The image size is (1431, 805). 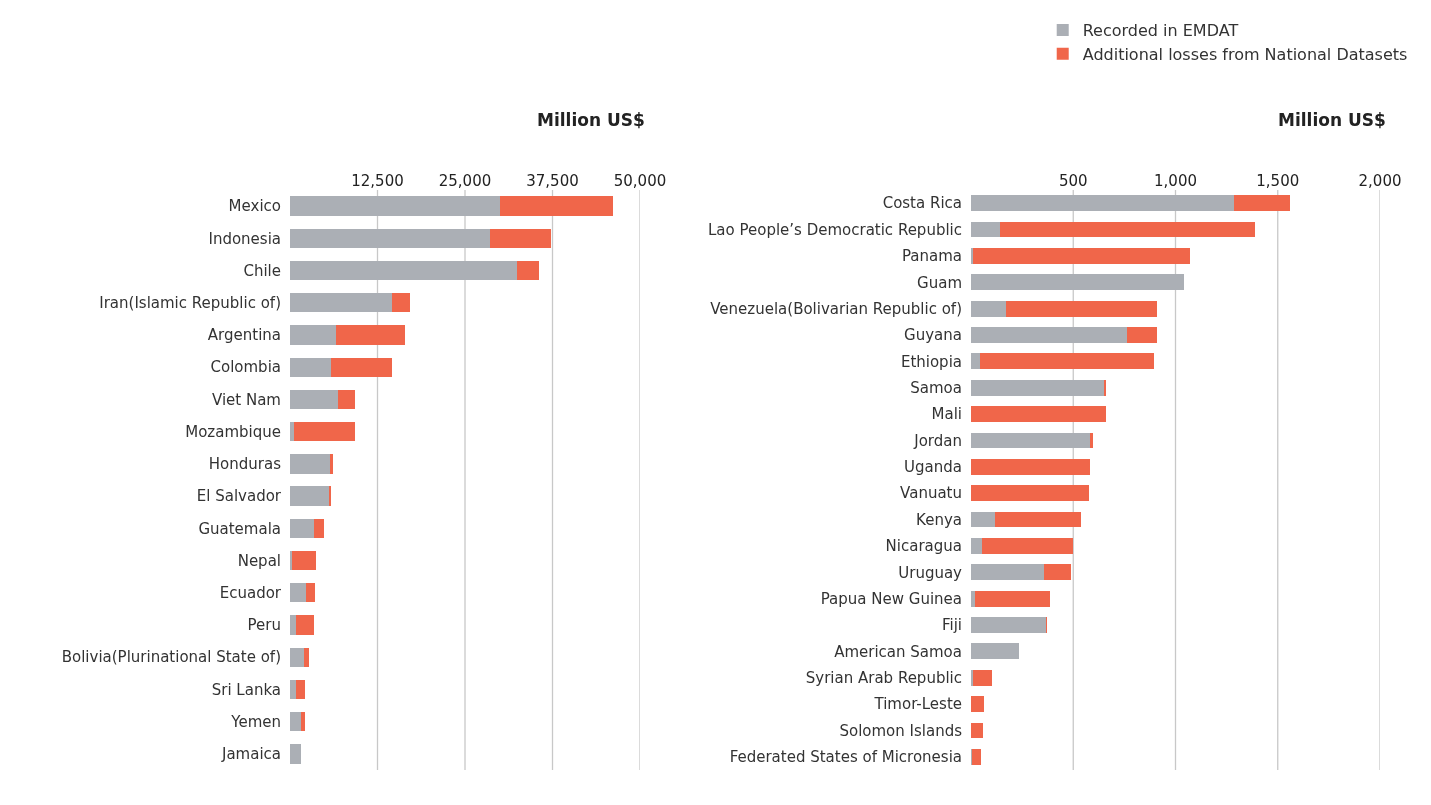 What do you see at coordinates (264, 625) in the screenshot?
I see `y-tick-label: Peru` at bounding box center [264, 625].